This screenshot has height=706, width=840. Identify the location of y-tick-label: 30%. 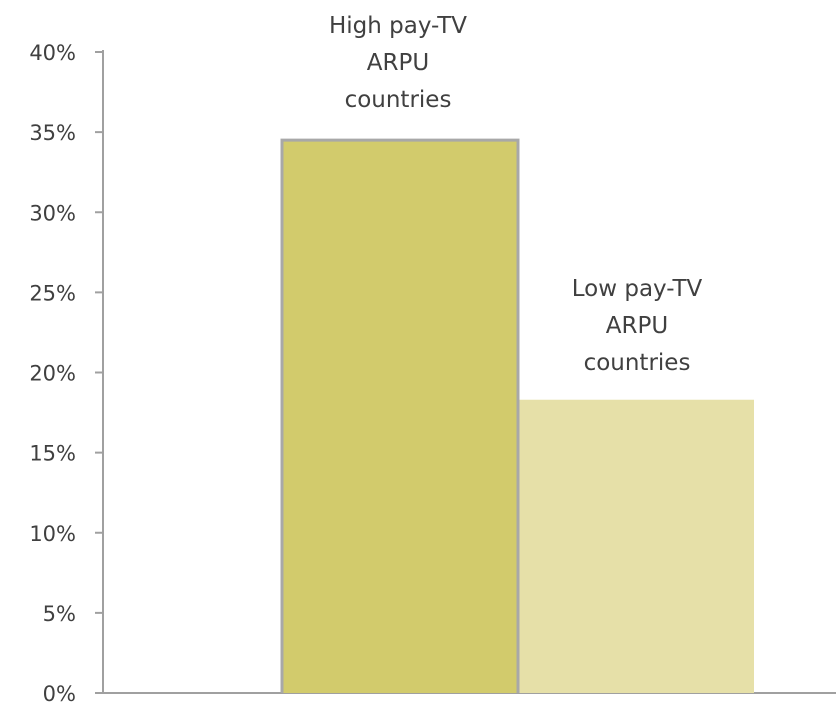
(52, 213).